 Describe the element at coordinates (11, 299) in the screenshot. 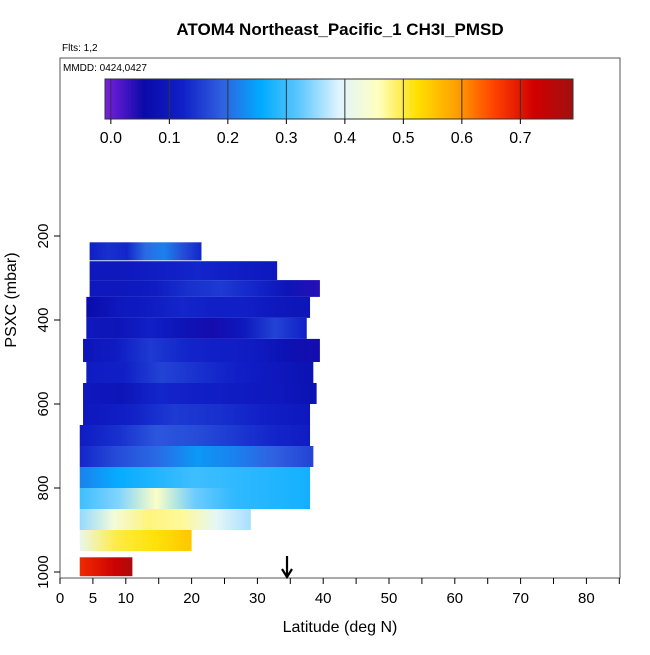

I see `y-axis-label: PSXC (mbar)` at that location.